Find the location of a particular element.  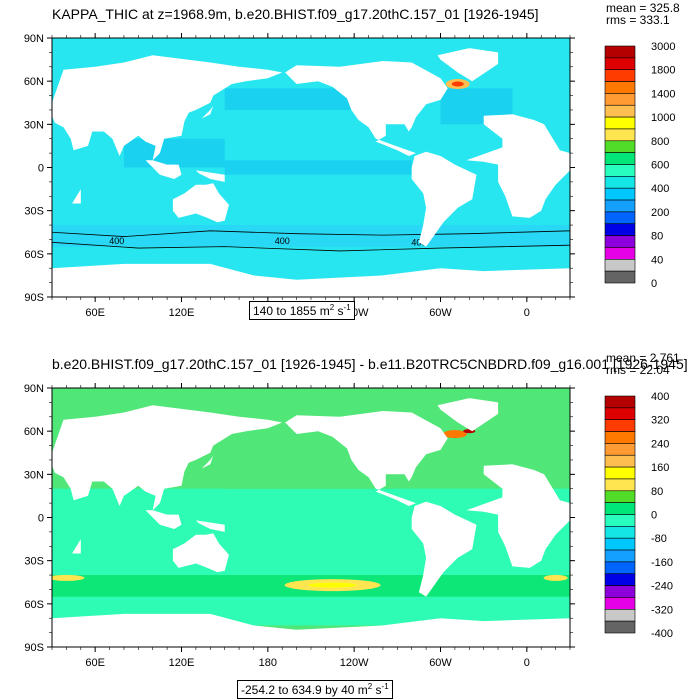

colorbar-label: -400 is located at coordinates (662, 634).